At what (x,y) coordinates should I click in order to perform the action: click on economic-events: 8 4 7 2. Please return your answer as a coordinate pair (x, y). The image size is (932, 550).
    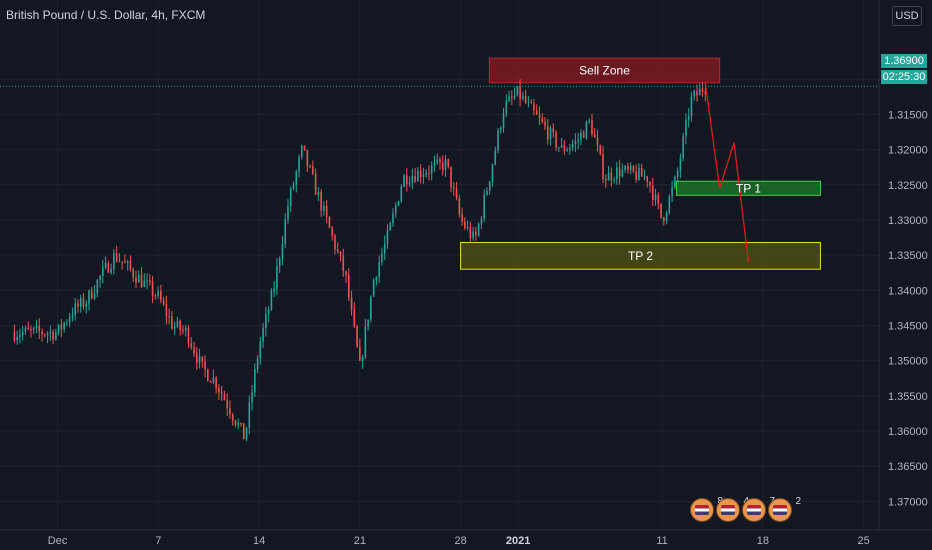
    Looking at the image, I should click on (745, 509).